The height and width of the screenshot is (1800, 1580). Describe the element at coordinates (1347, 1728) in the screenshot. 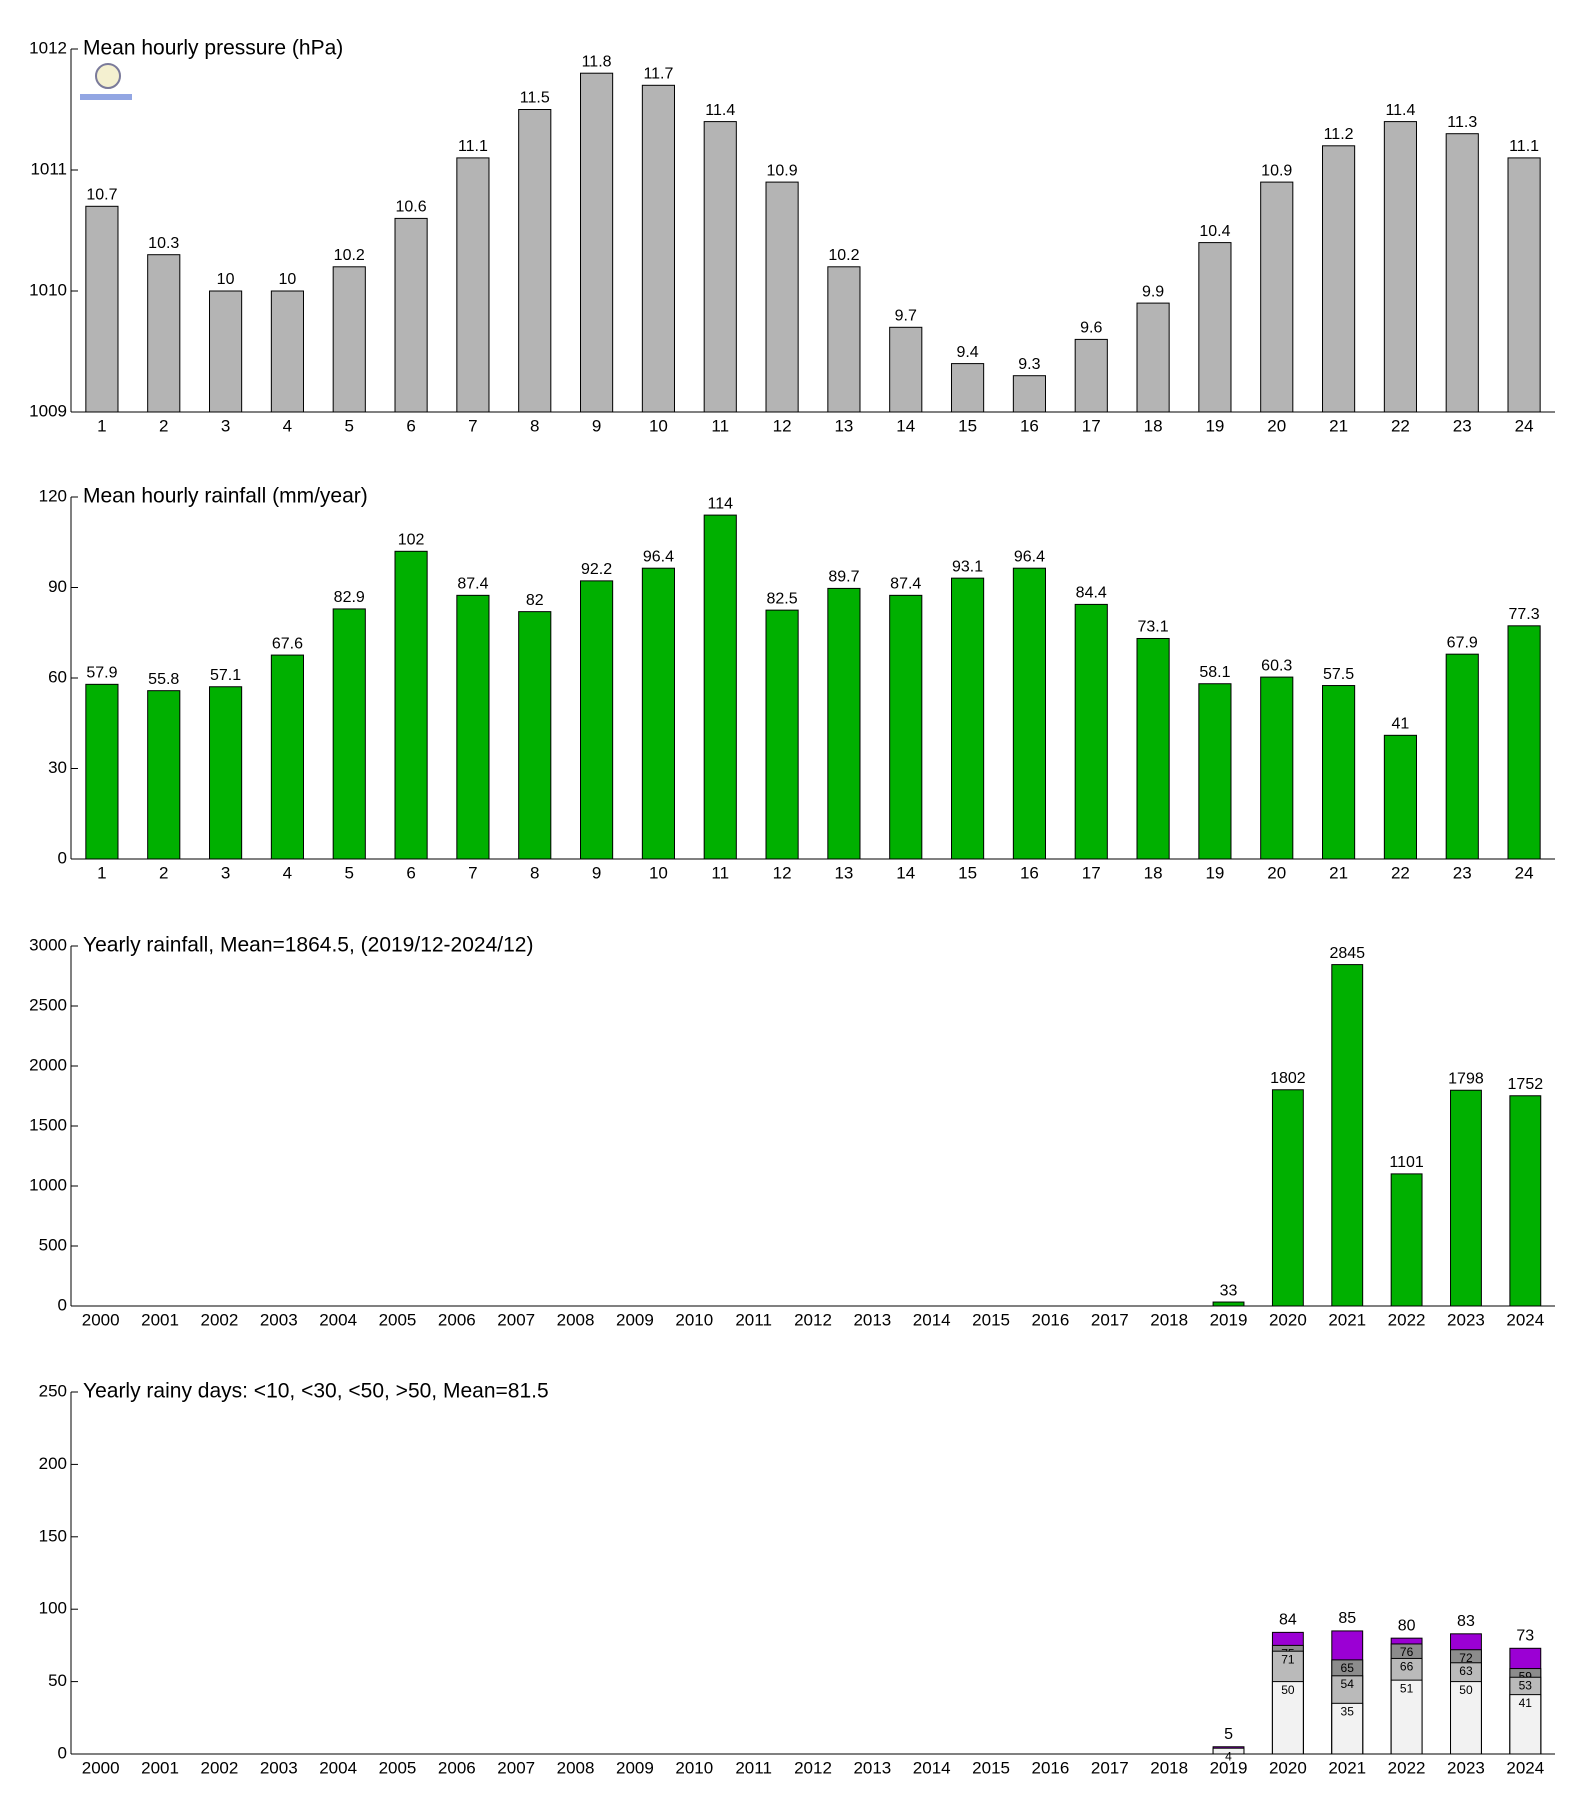

I see `bar-segment` at that location.